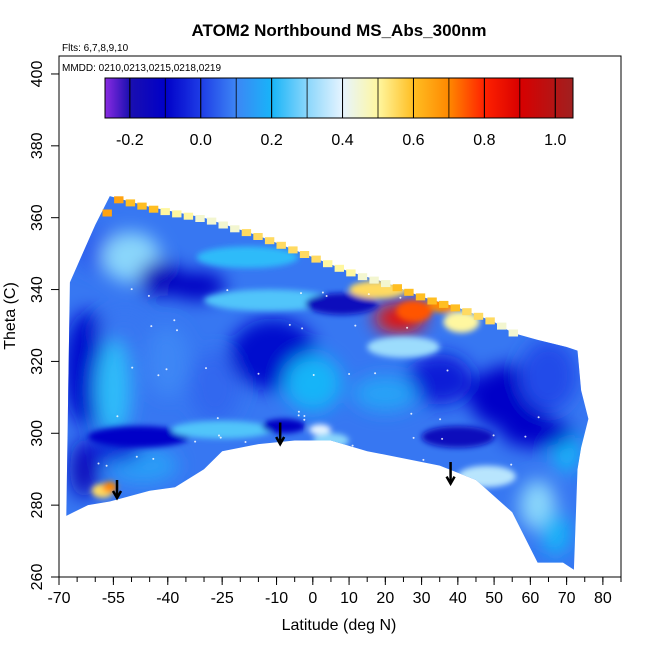  Describe the element at coordinates (130, 140) in the screenshot. I see `colorbar-tick-label: -0.2` at that location.